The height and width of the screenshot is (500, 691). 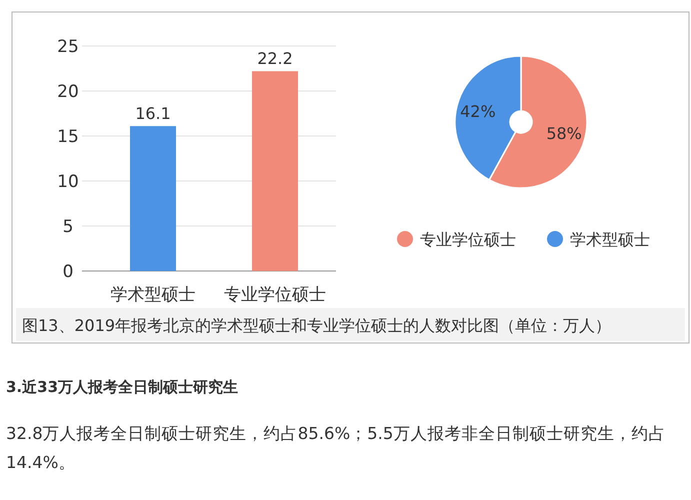 I want to click on y-tick-label: 25, so click(x=68, y=47).